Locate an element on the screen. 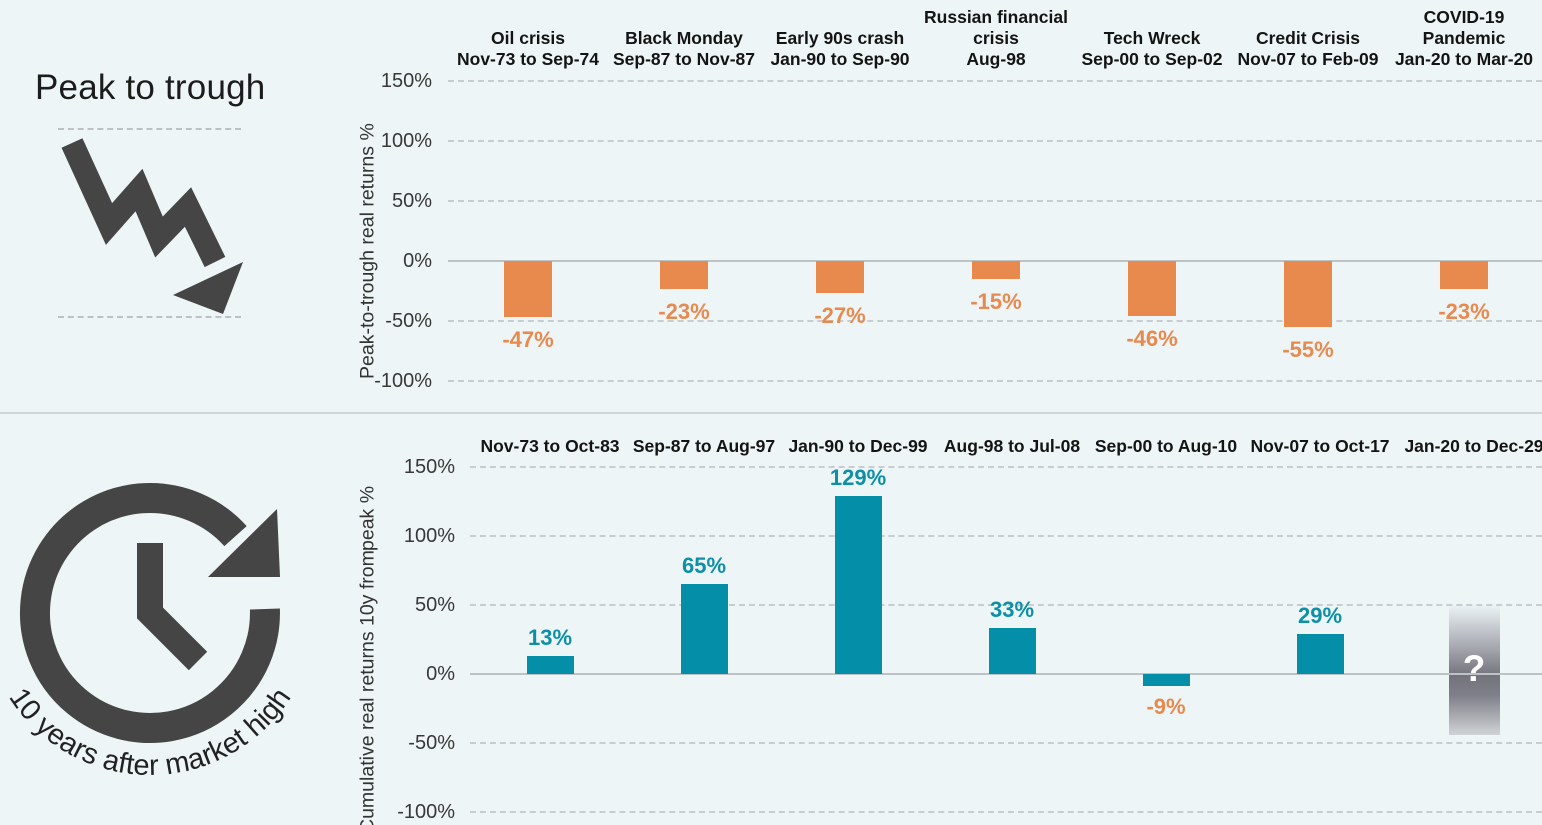  column-header-line: Sep-87 to Aug-97 is located at coordinates (704, 446).